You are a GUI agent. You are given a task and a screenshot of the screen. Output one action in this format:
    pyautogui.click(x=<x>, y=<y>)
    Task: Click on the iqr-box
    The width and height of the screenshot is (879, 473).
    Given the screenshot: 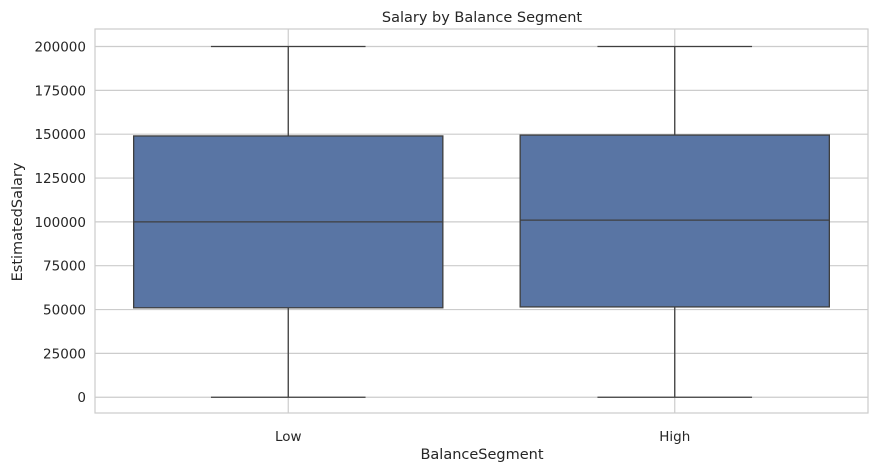 What is the action you would take?
    pyautogui.click(x=675, y=221)
    